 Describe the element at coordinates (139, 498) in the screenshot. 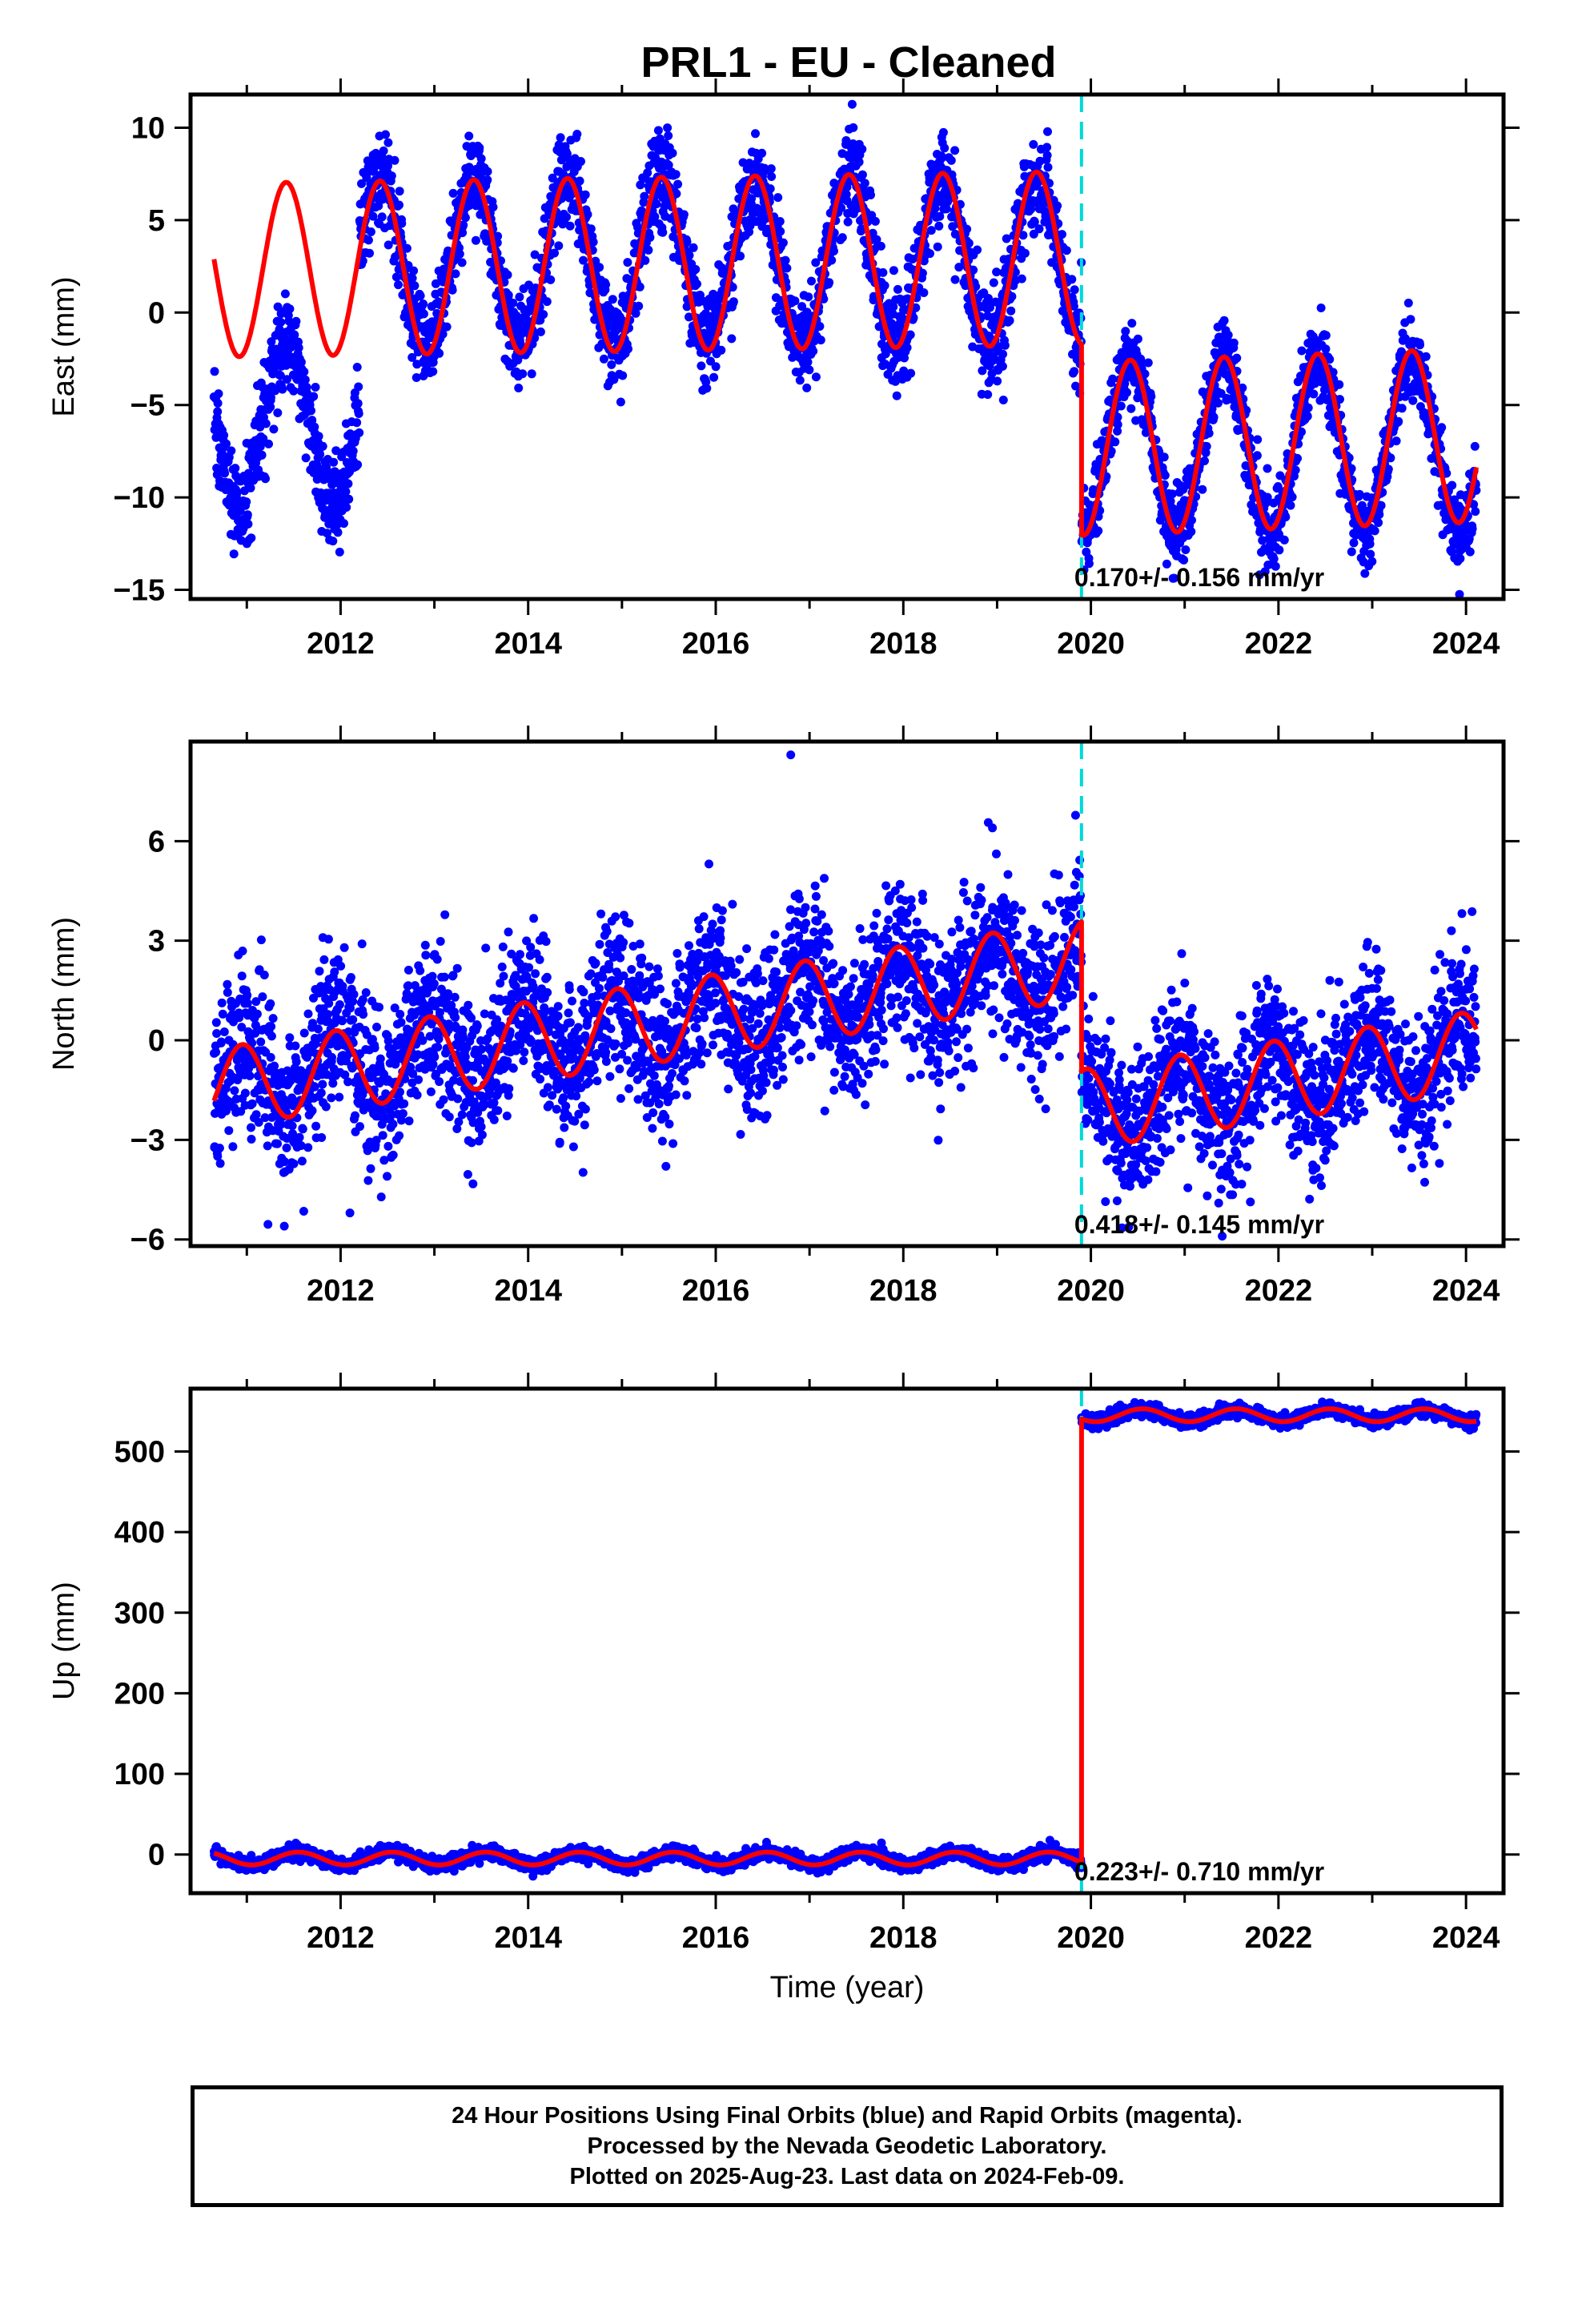

I see `y-tick-label: −10` at that location.